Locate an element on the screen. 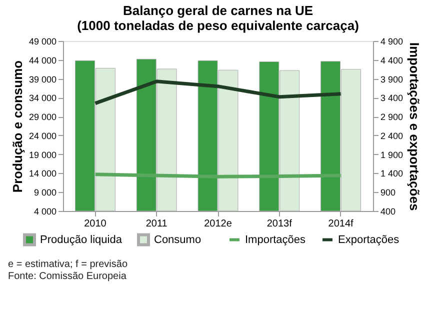 The height and width of the screenshot is (325, 440). y-tick-label: 9 000 is located at coordinates (45, 193).